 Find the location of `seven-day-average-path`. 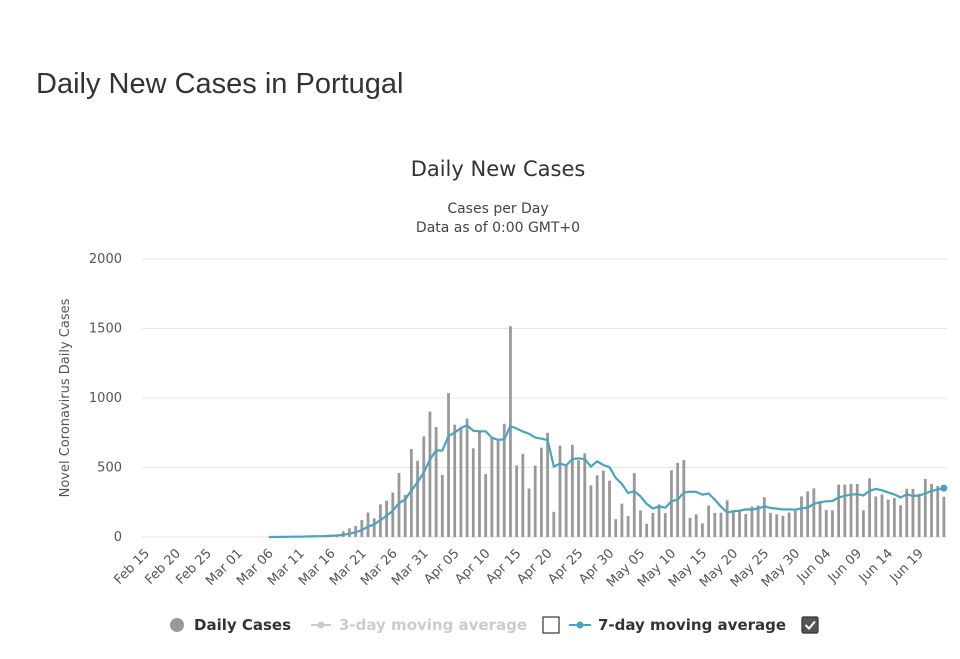

seven-day-average-path is located at coordinates (606, 481).